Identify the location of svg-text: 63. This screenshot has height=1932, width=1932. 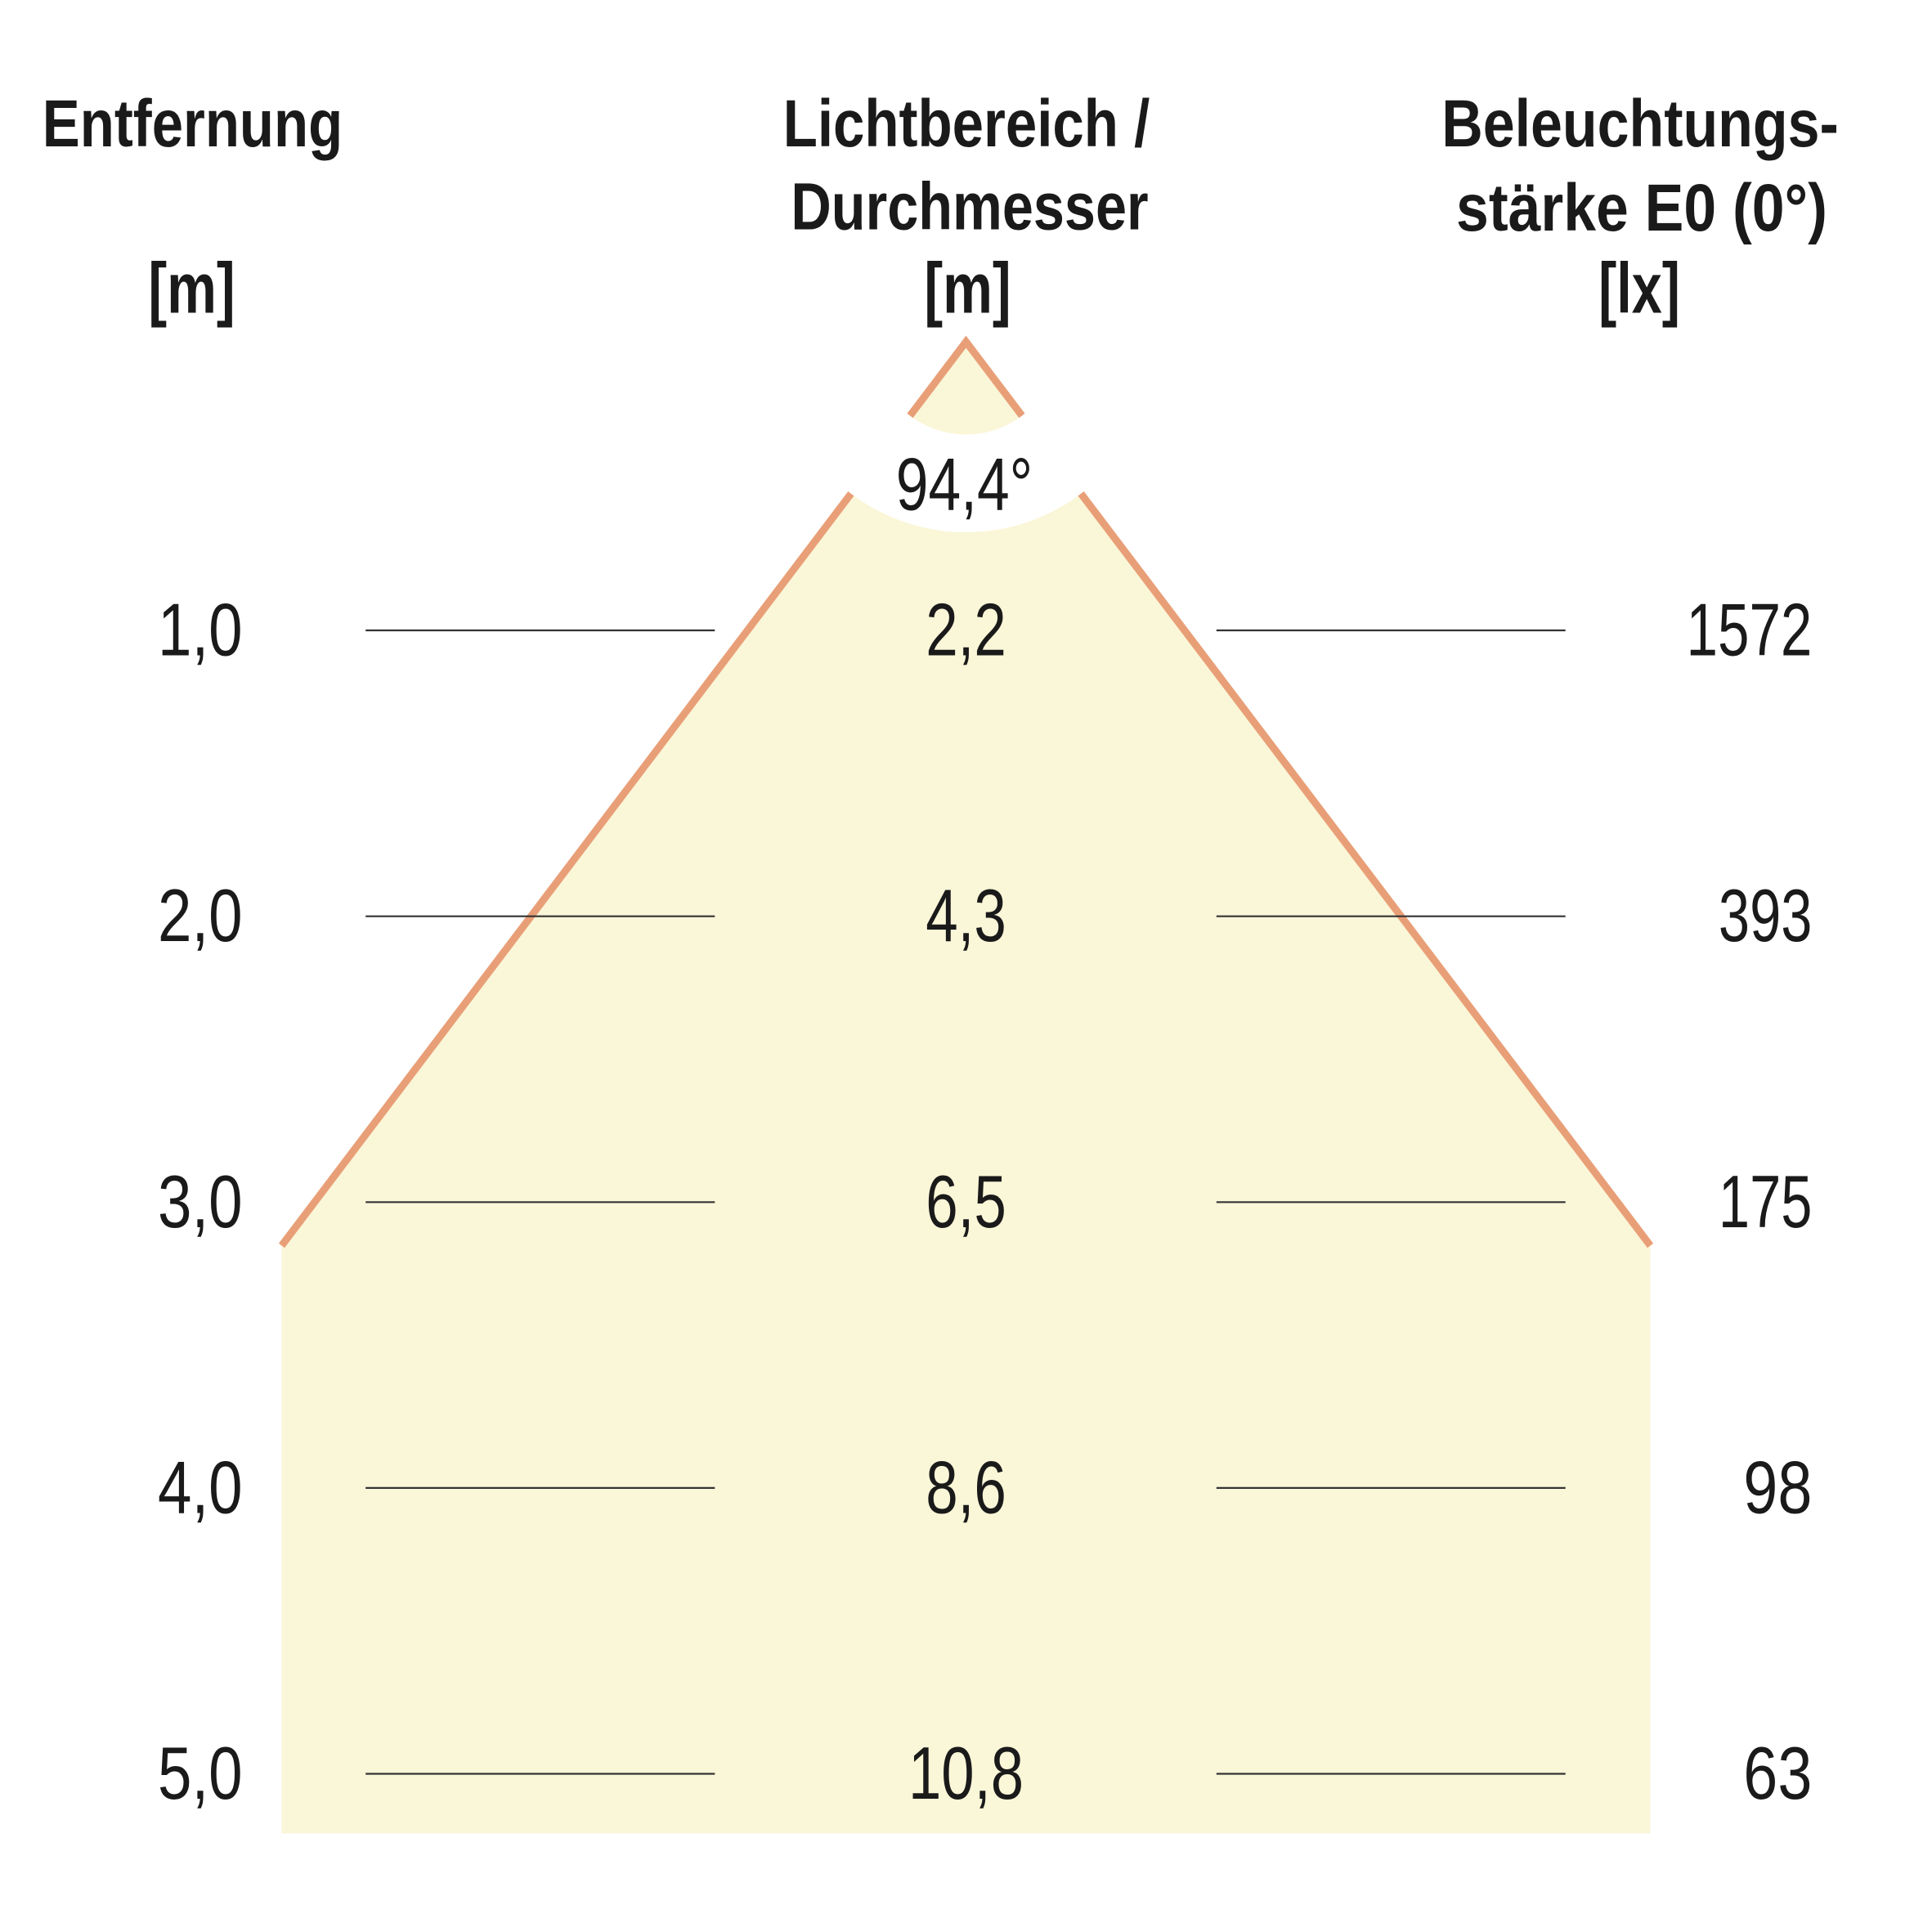
(1777, 1772).